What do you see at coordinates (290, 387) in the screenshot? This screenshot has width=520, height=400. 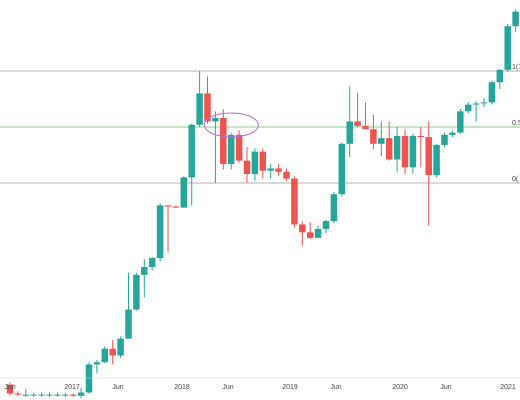 I see `x-tick-label: 2019` at bounding box center [290, 387].